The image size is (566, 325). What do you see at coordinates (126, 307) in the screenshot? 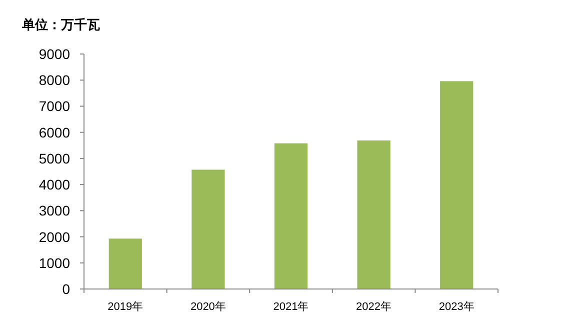
I see `x-tick-label: 2019年` at bounding box center [126, 307].